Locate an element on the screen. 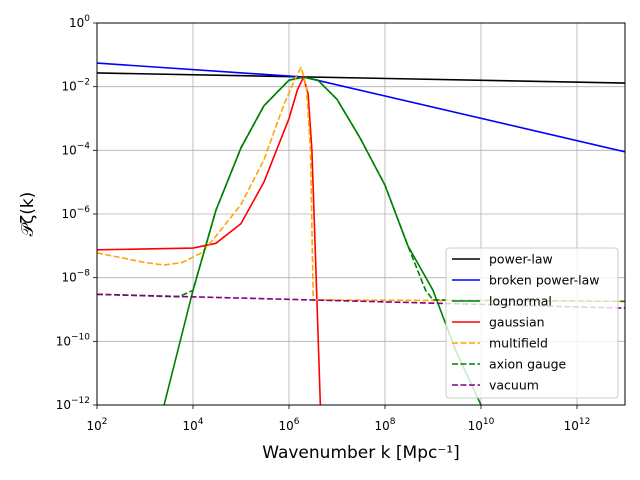 This screenshot has width=640, height=480. y-tick-label: 10⁻⁴ is located at coordinates (75, 149).